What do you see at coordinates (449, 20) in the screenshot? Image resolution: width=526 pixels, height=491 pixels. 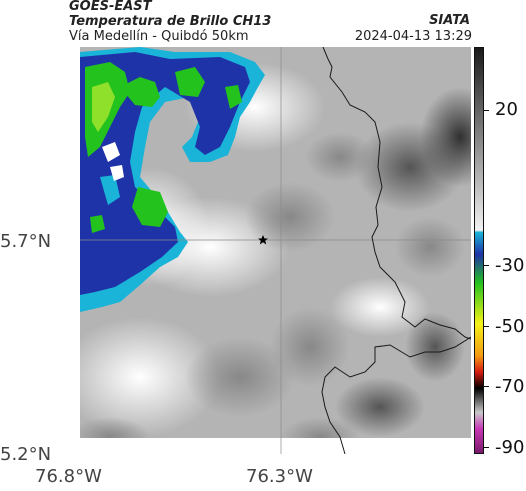 I see `agency-label: SIATA` at bounding box center [449, 20].